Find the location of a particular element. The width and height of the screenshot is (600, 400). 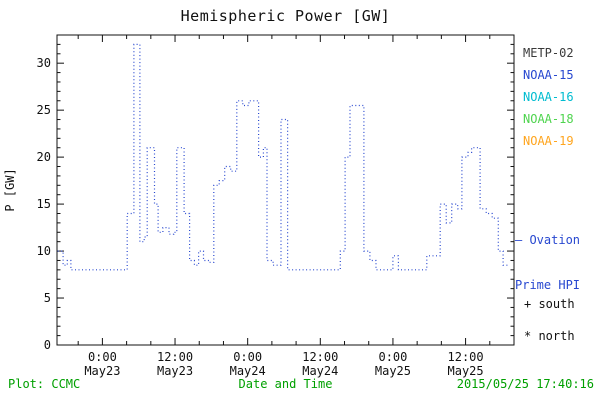

ovation-prime-label: — Ovation Prime HPI is located at coordinates (547, 263).